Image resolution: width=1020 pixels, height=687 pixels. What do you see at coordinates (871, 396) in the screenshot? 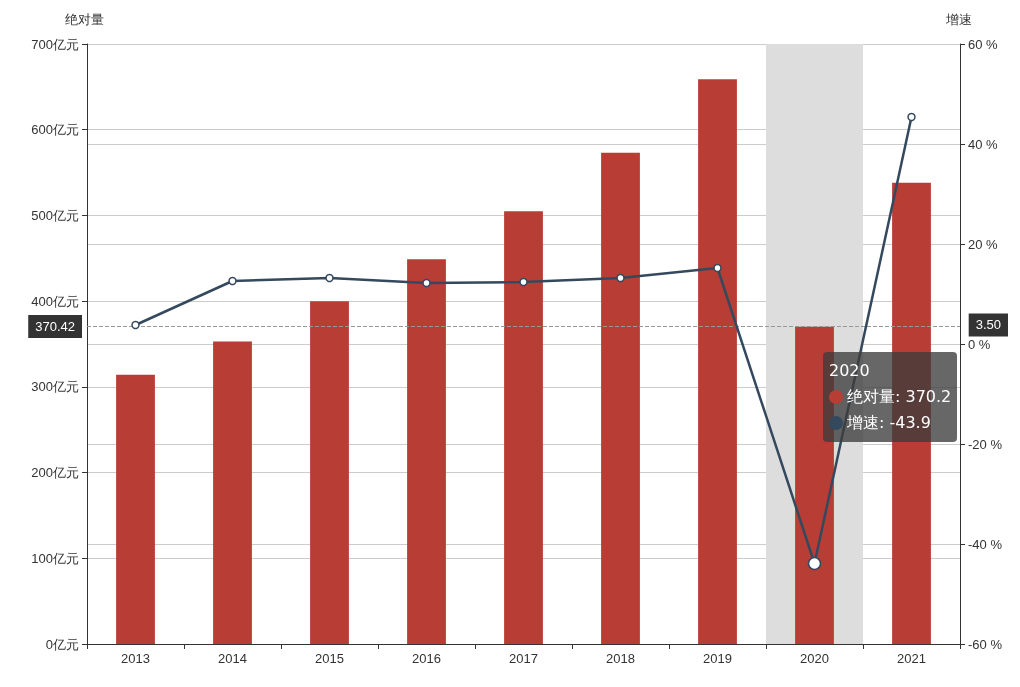
I see `legend-label: 绝对量` at bounding box center [871, 396].